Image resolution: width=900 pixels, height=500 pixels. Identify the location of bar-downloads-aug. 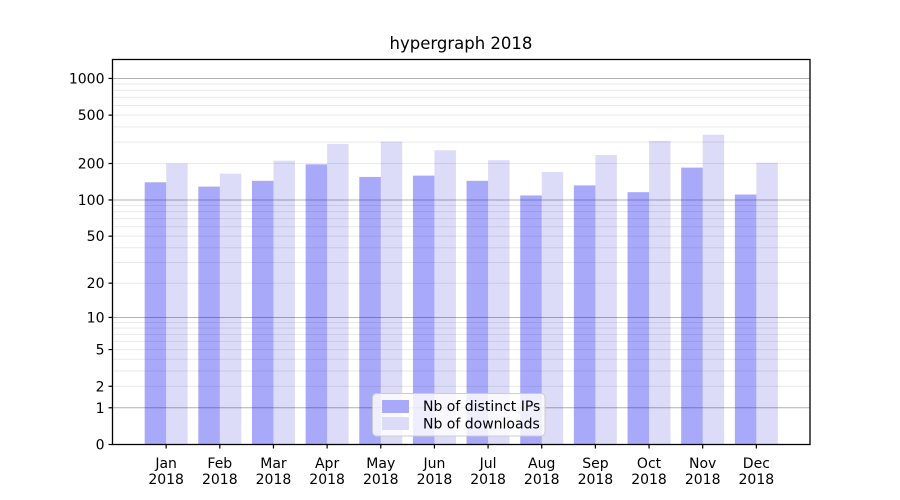
(552, 308).